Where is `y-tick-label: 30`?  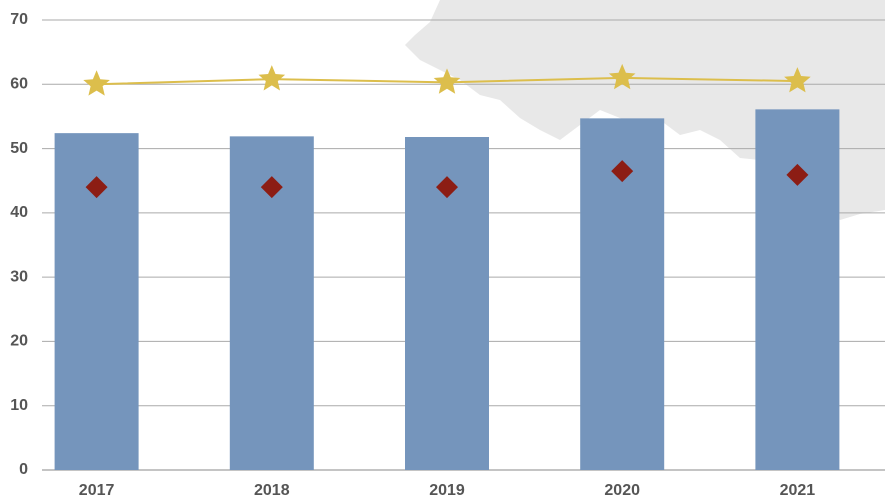 y-tick-label: 30 is located at coordinates (19, 276).